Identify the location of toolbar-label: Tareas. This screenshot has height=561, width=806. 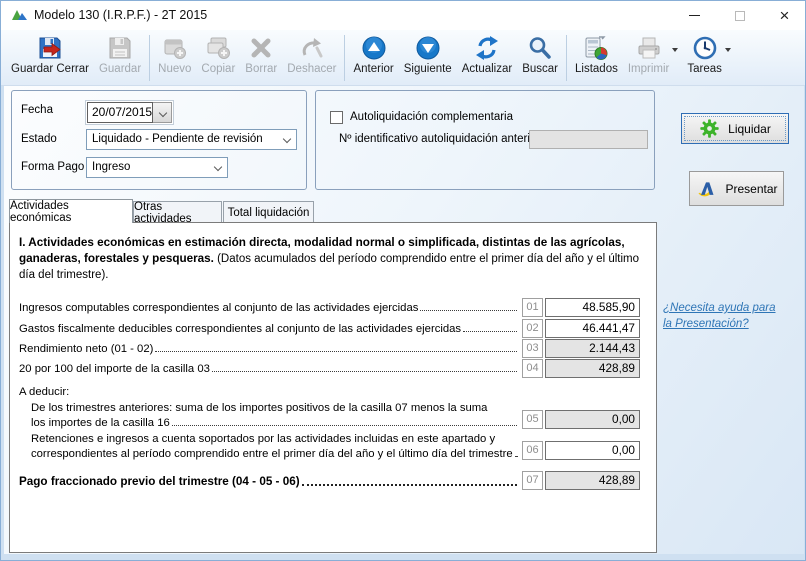
(704, 69).